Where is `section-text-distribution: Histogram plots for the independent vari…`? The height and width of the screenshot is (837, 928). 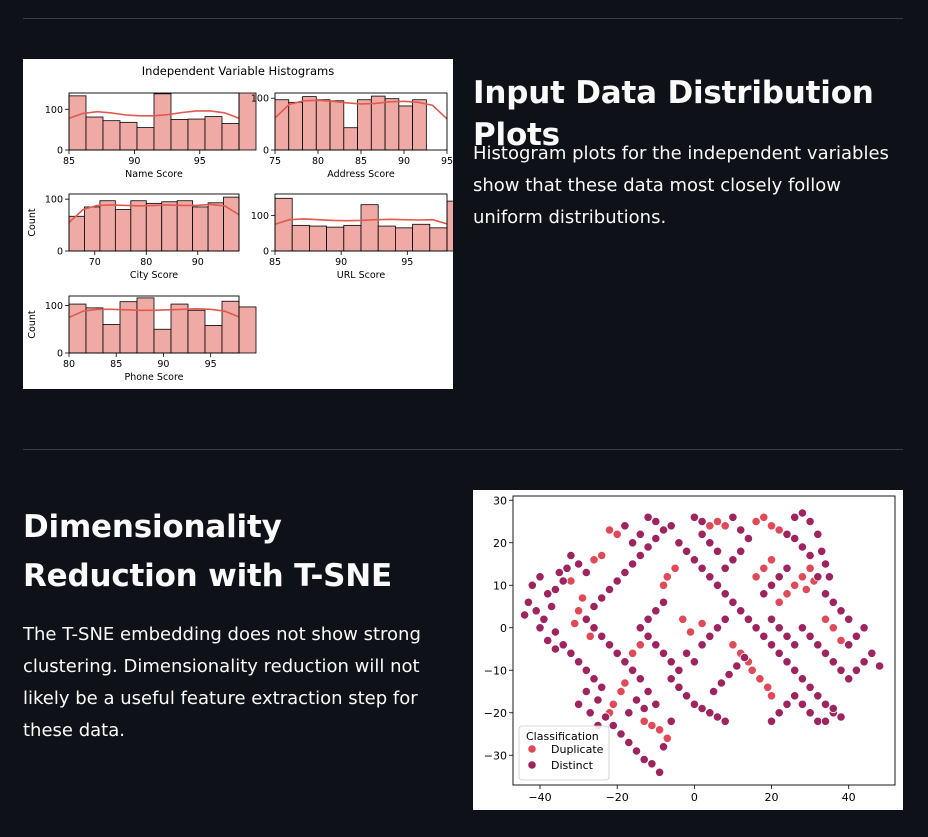 section-text-distribution: Histogram plots for the independent vari… is located at coordinates (681, 185).